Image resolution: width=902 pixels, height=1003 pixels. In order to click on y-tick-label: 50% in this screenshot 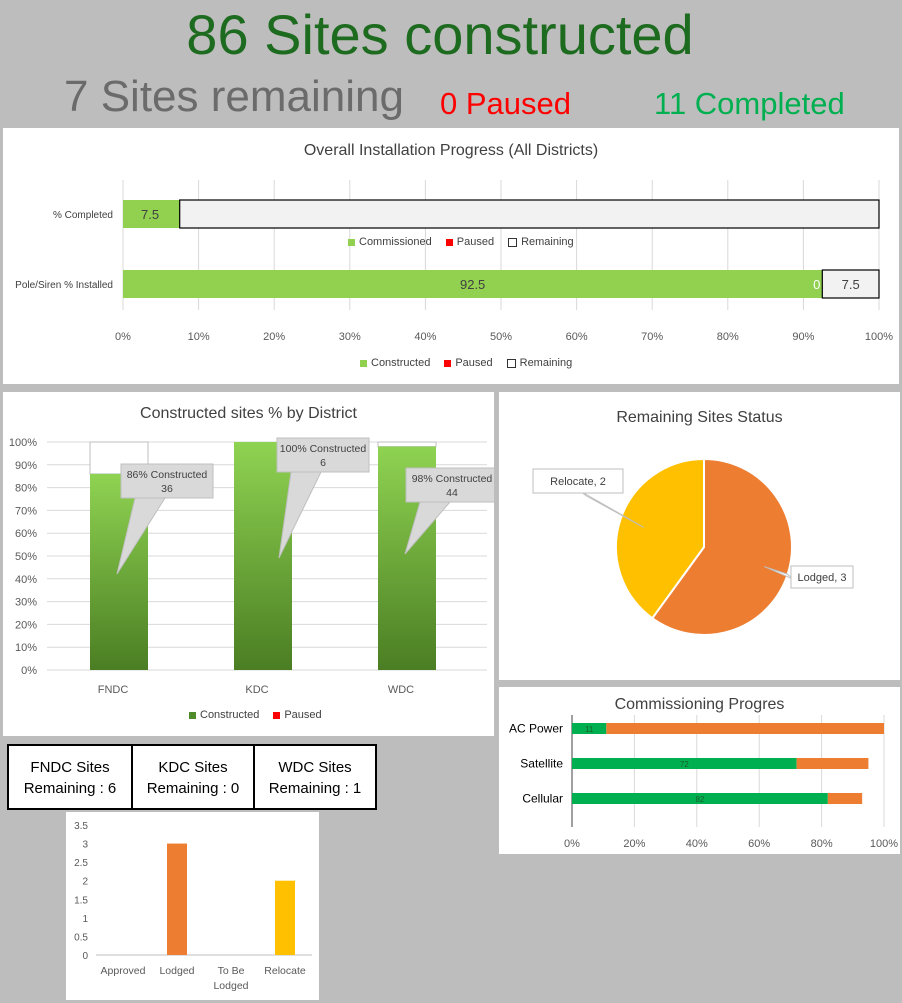, I will do `click(26, 557)`.